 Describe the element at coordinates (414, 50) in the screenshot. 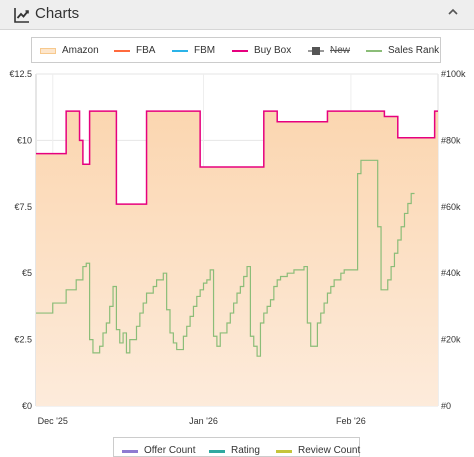

I see `legend-label: Sales Rank` at that location.